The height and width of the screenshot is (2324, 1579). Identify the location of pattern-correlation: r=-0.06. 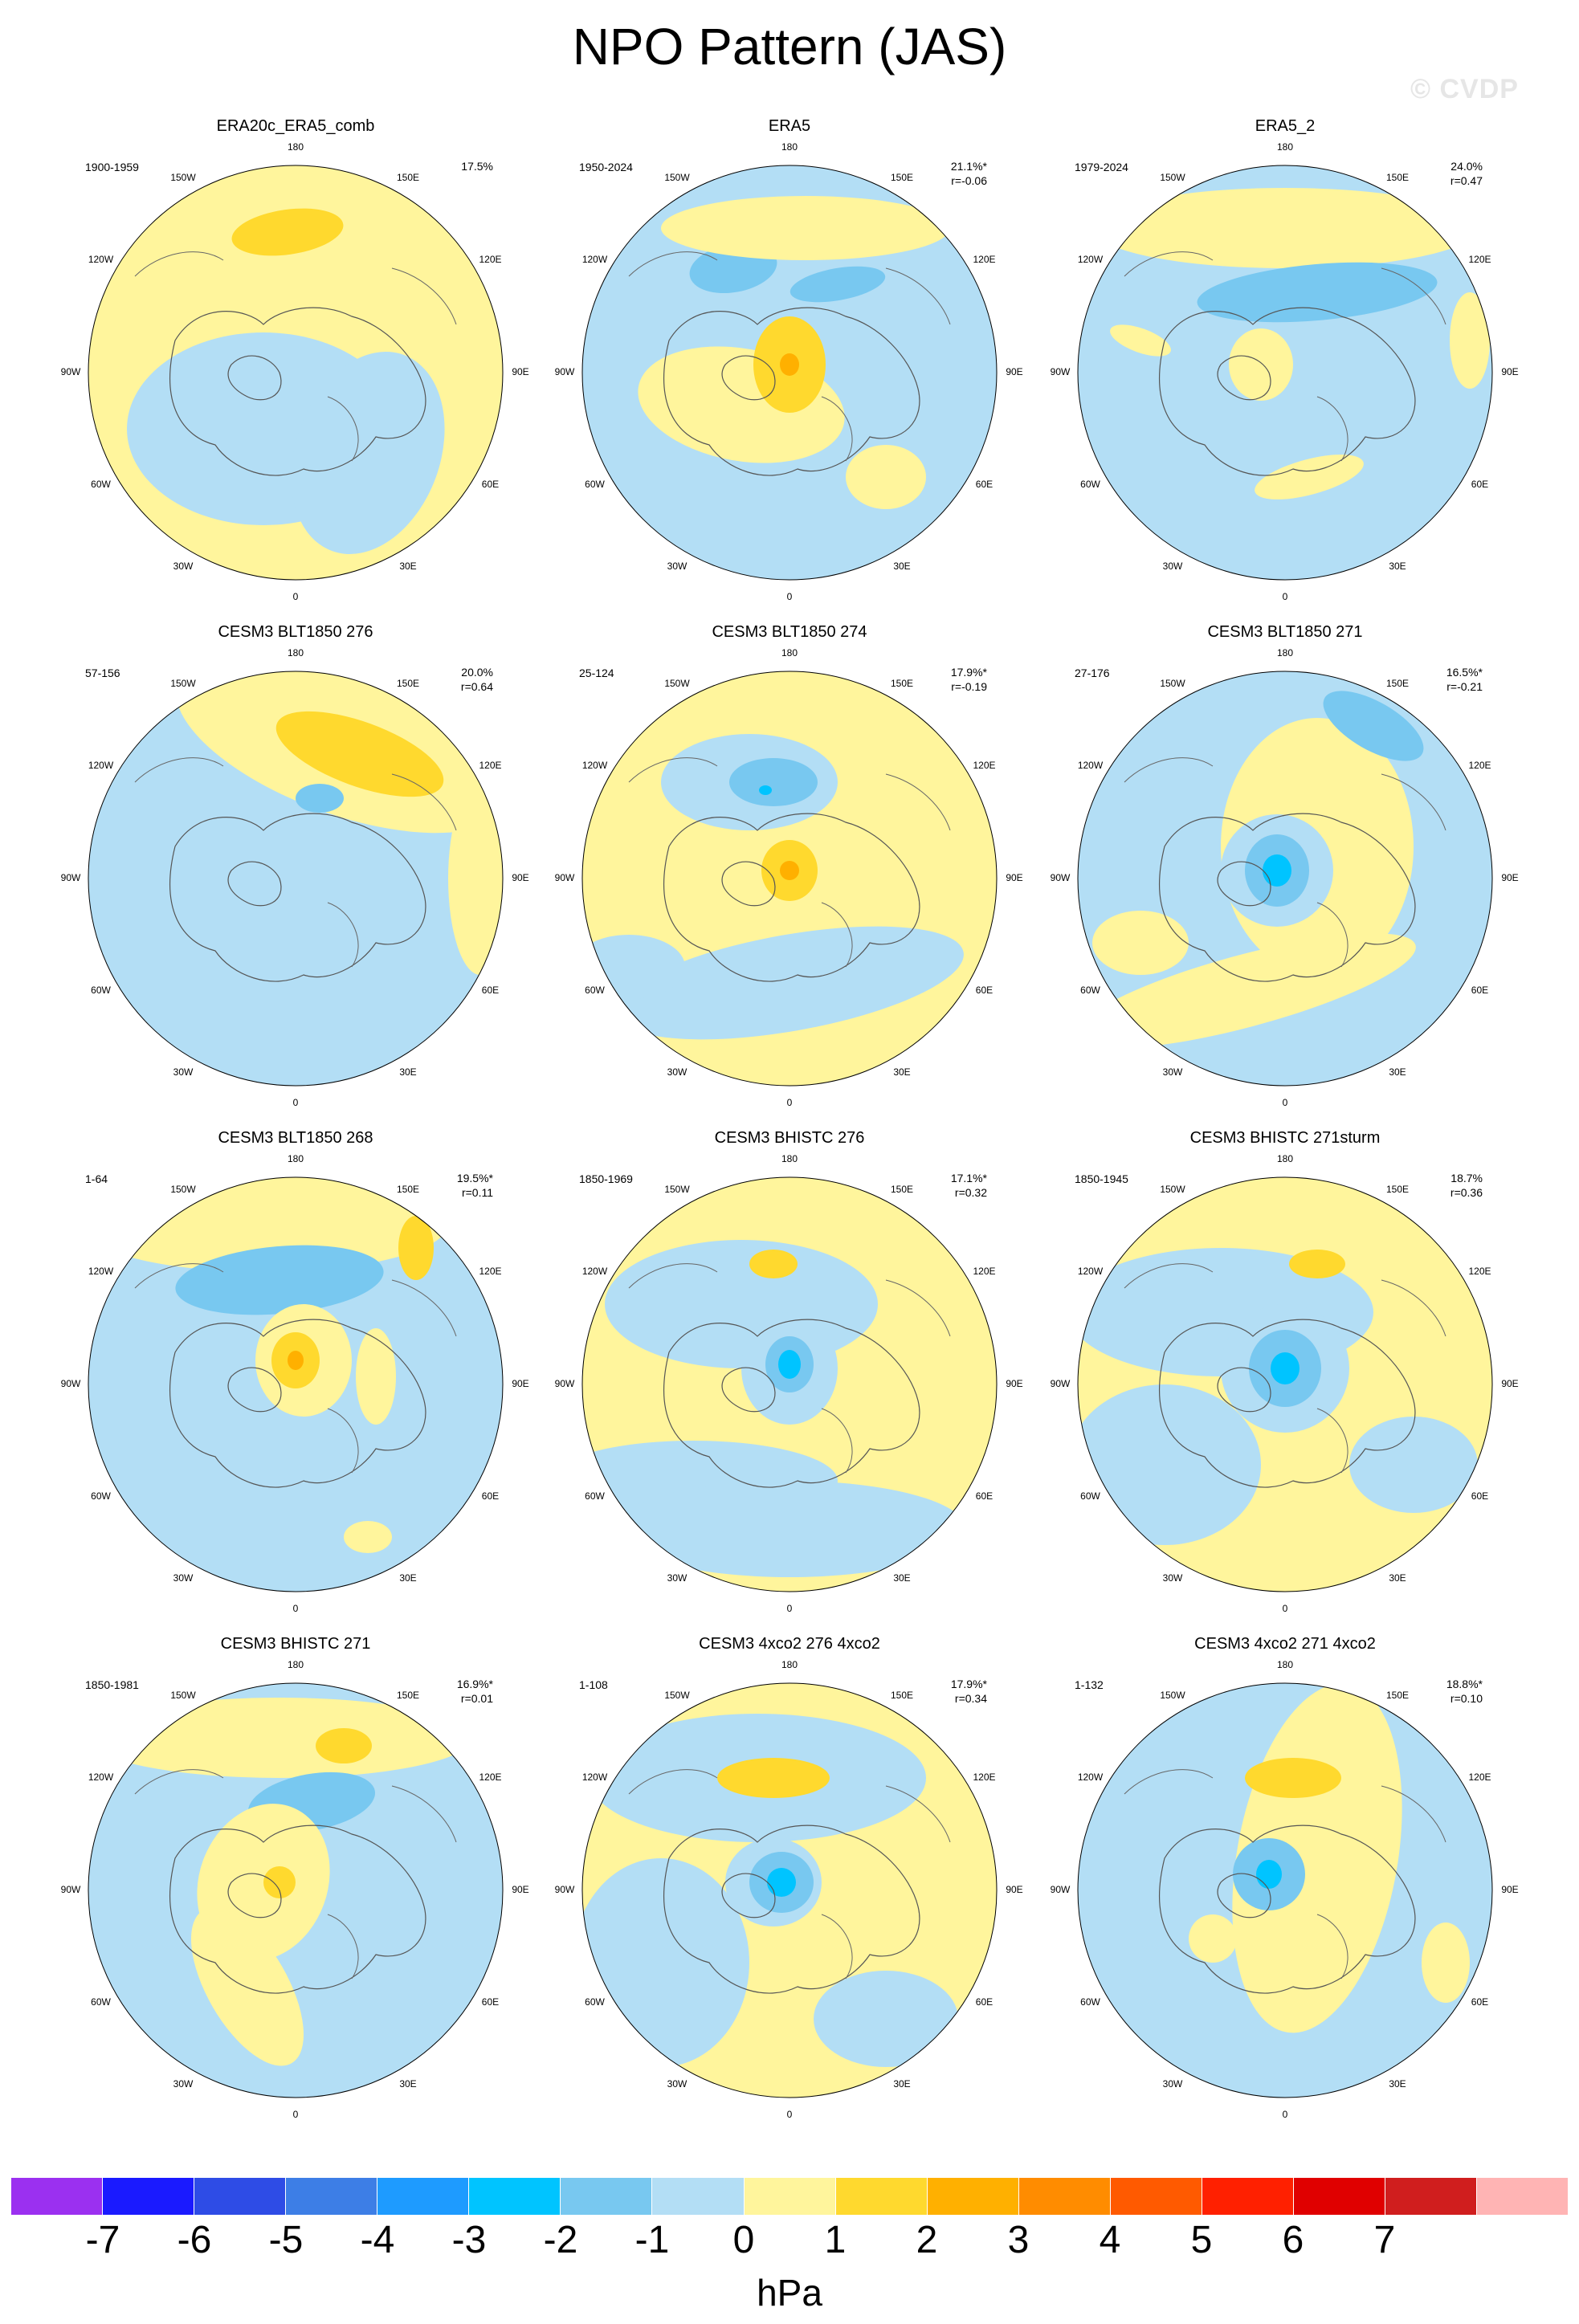
(969, 181).